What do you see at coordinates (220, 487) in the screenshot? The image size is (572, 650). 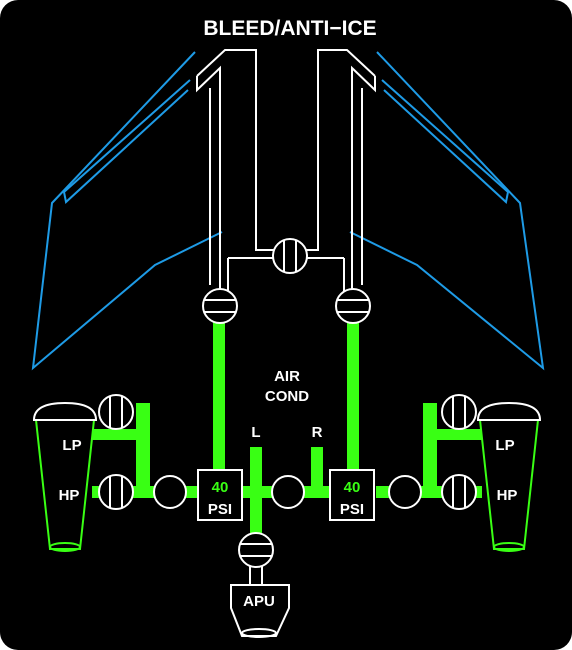 I see `left-duct-pressure-value: 40` at bounding box center [220, 487].